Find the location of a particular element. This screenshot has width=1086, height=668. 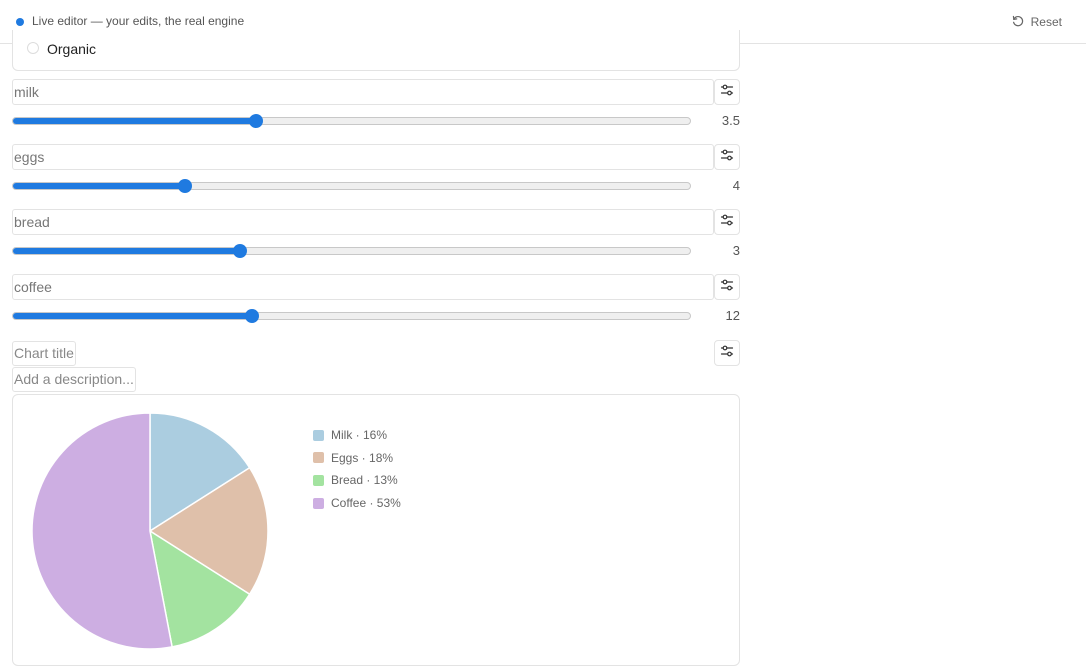

slider-thumb-bread is located at coordinates (240, 251).